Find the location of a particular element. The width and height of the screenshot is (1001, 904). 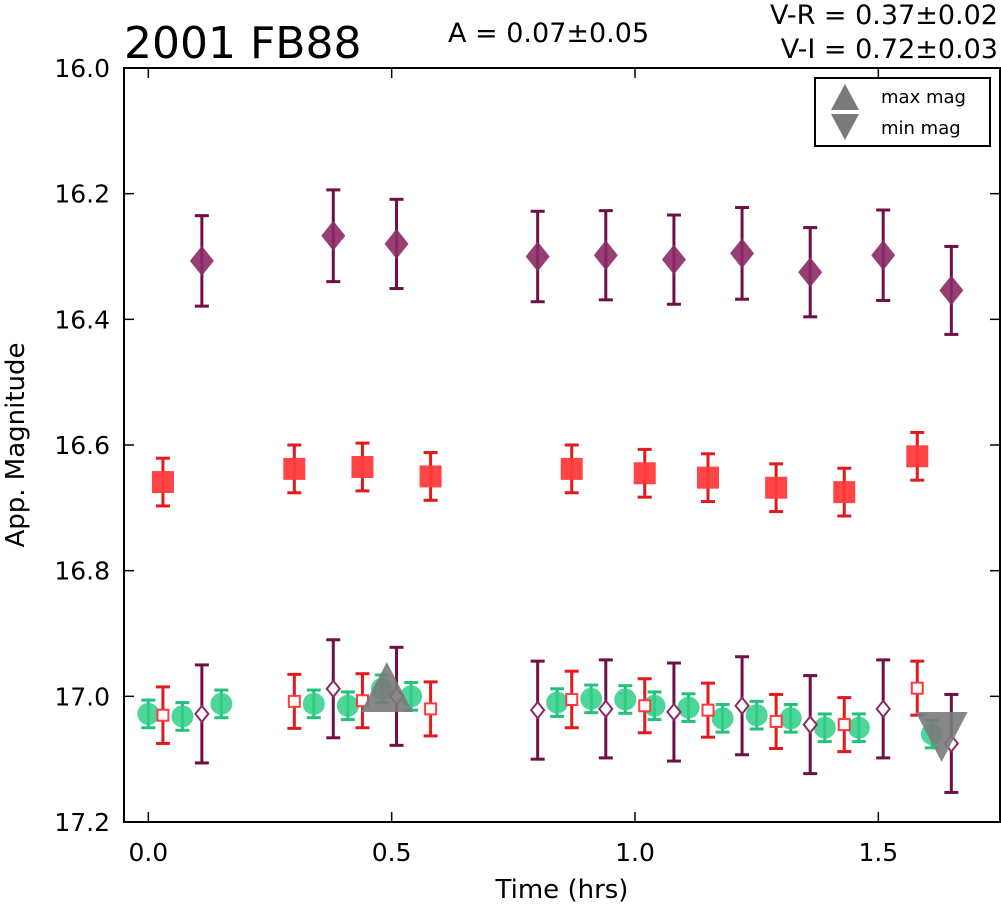

min-mag-marker is located at coordinates (941, 737).